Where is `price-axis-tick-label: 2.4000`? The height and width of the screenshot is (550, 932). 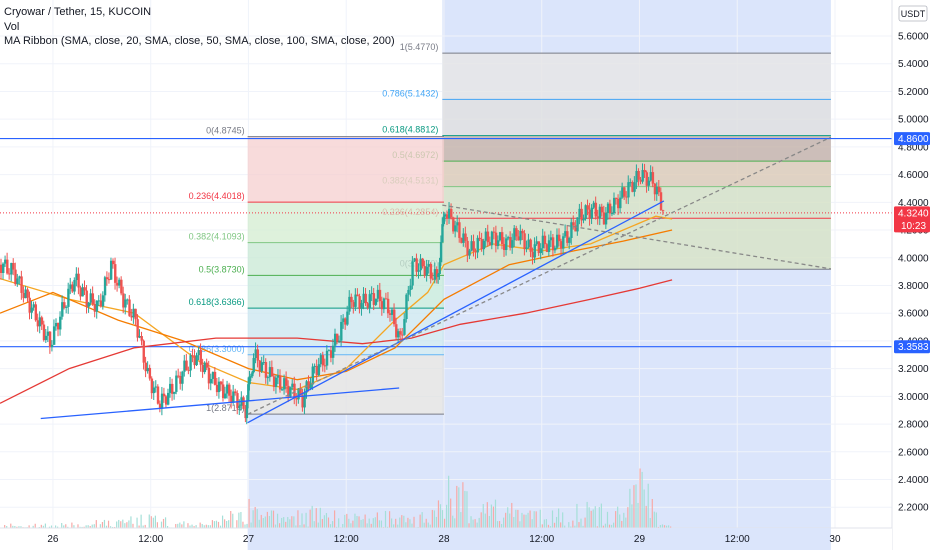
price-axis-tick-label: 2.4000 is located at coordinates (913, 480).